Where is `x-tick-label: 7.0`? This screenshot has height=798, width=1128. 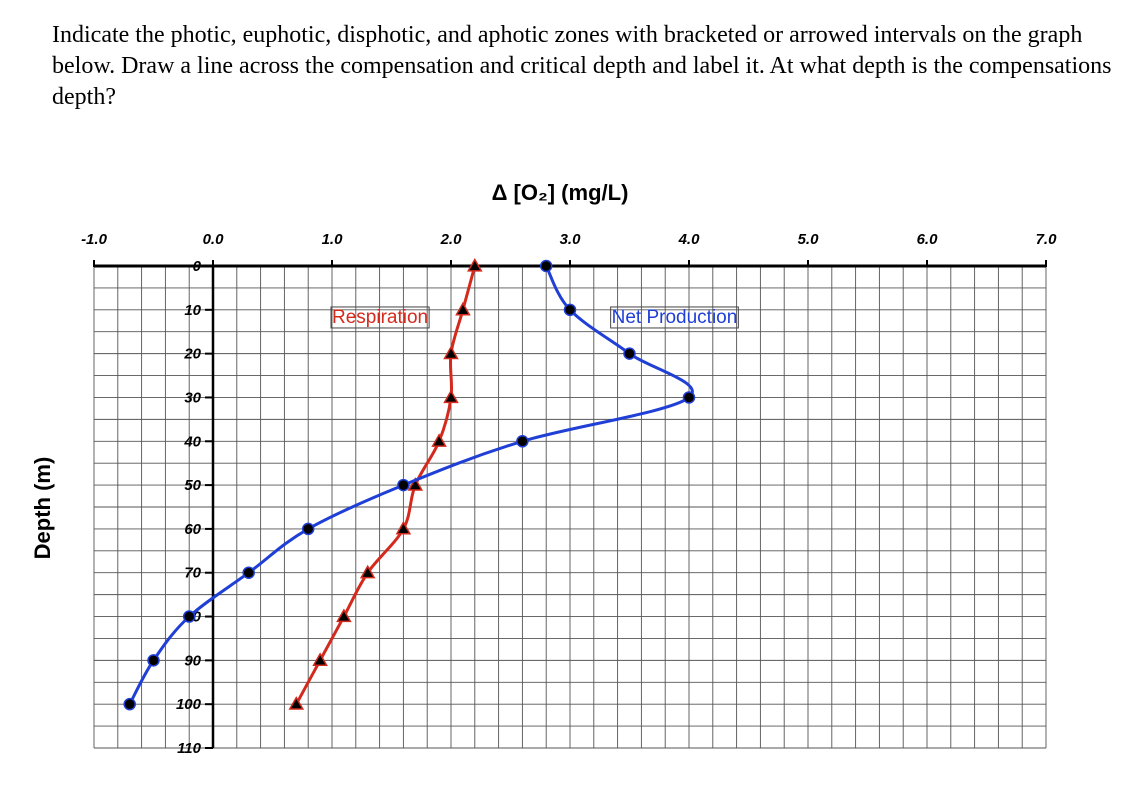
x-tick-label: 7.0 is located at coordinates (1047, 239).